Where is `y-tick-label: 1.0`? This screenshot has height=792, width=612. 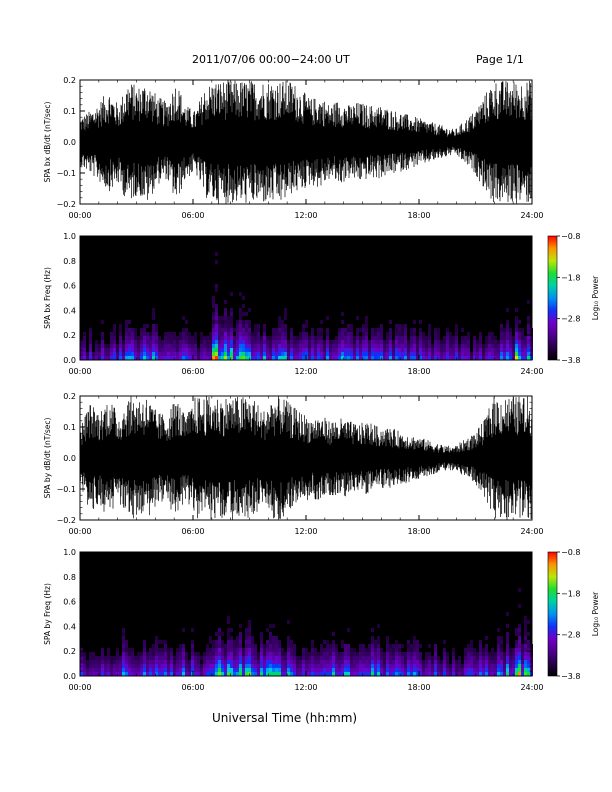 y-tick-label: 1.0 is located at coordinates (69, 552).